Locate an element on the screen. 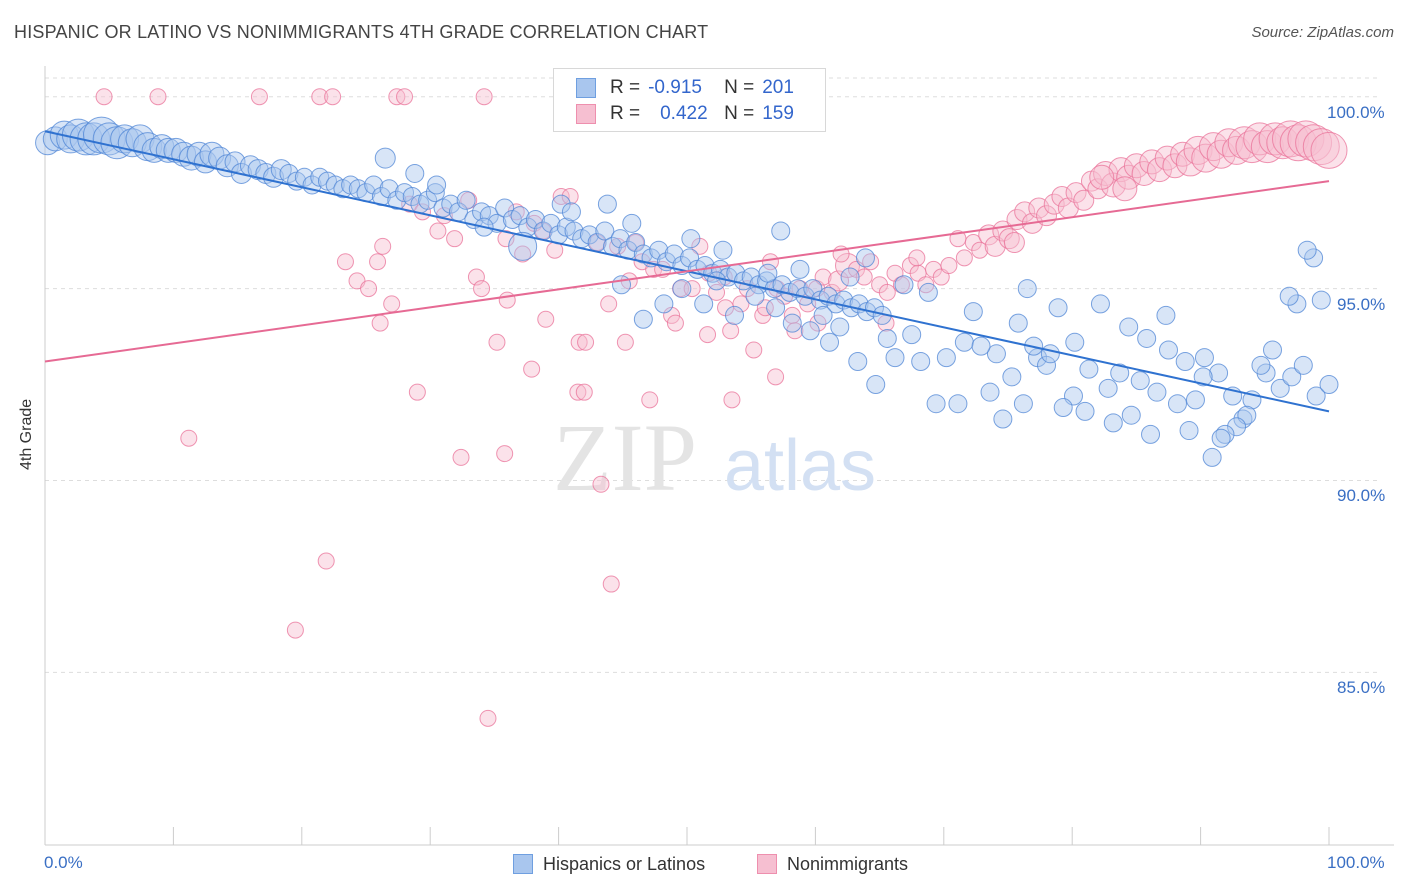 Image resolution: width=1406 pixels, height=892 pixels. bottom-legend-swatch-nonimmigrants is located at coordinates (767, 864).